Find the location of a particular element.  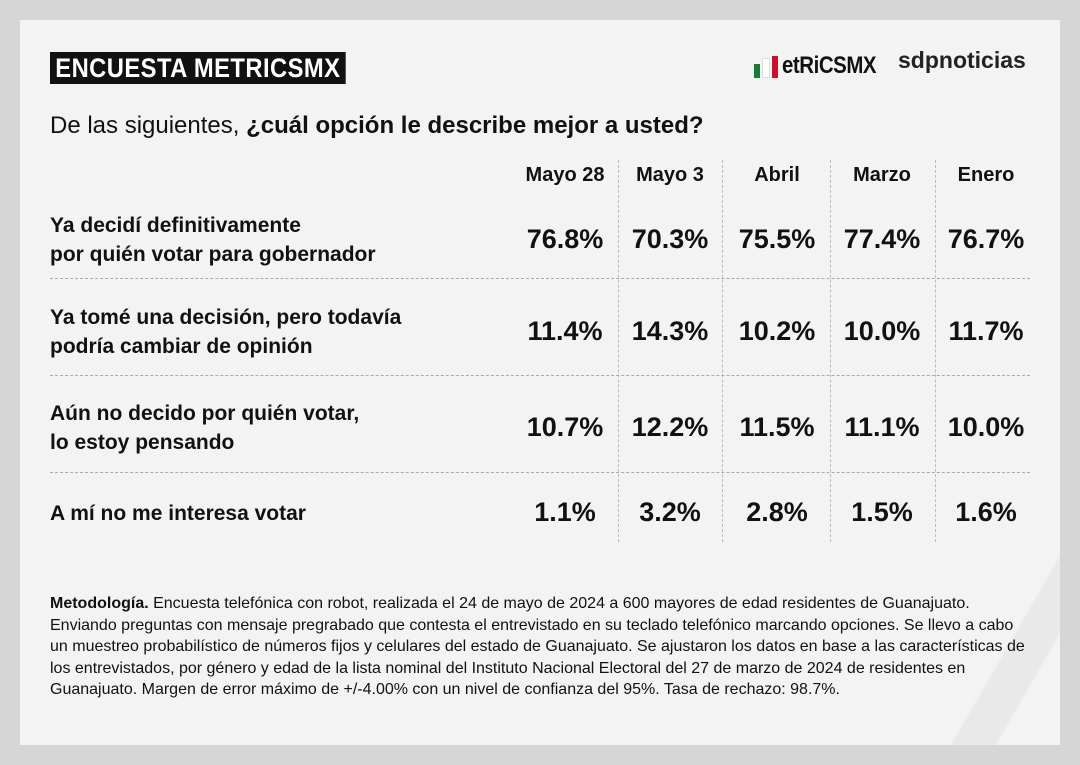

table-cell-value: 1.5% is located at coordinates (882, 512).